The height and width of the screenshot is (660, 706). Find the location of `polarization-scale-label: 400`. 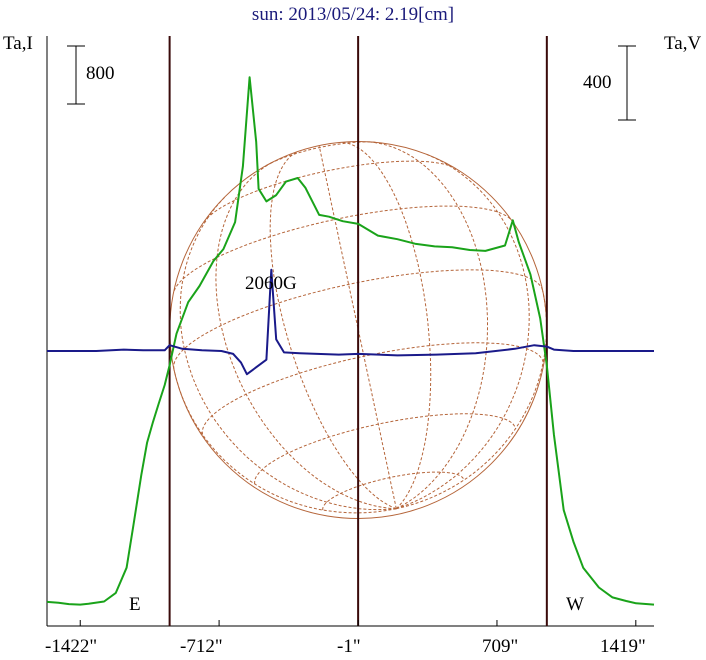

polarization-scale-label: 400 is located at coordinates (597, 82).